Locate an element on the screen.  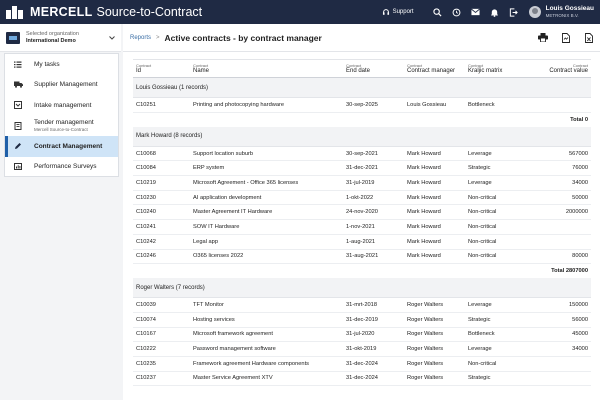
survey-icon is located at coordinates (18, 167).